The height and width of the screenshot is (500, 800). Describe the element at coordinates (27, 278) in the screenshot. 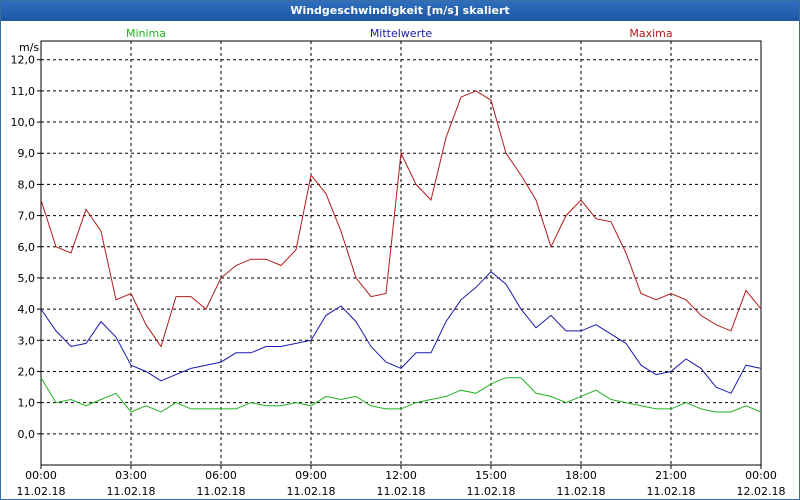

I see `y-tick-label: 5,0` at that location.